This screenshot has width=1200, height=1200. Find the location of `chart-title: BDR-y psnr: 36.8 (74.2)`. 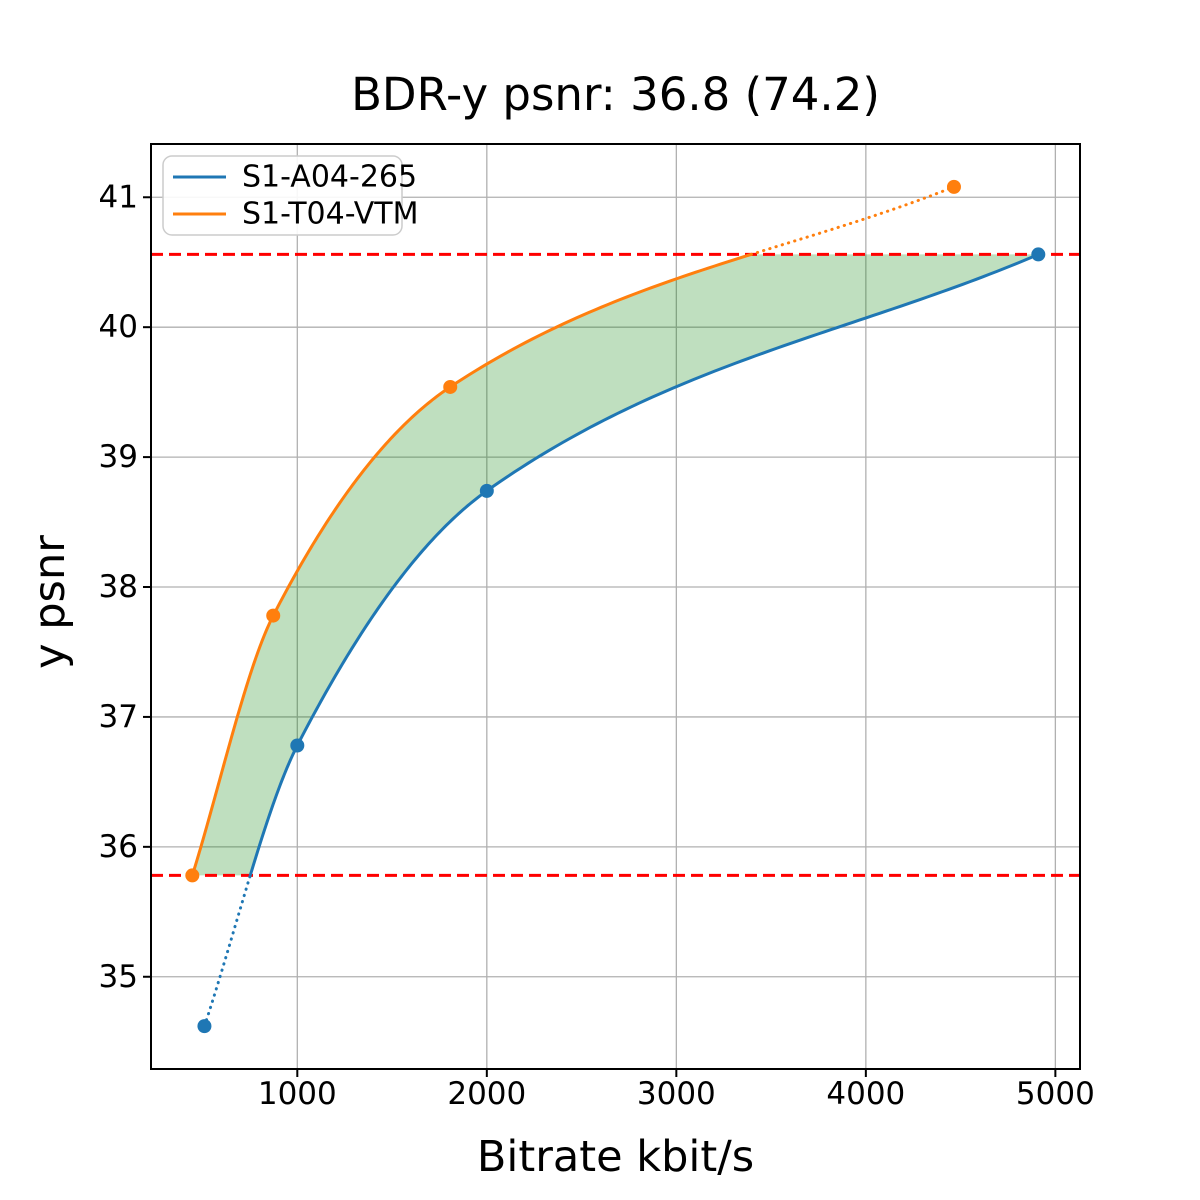

chart-title: BDR-y psnr: 36.8 (74.2) is located at coordinates (615, 94).